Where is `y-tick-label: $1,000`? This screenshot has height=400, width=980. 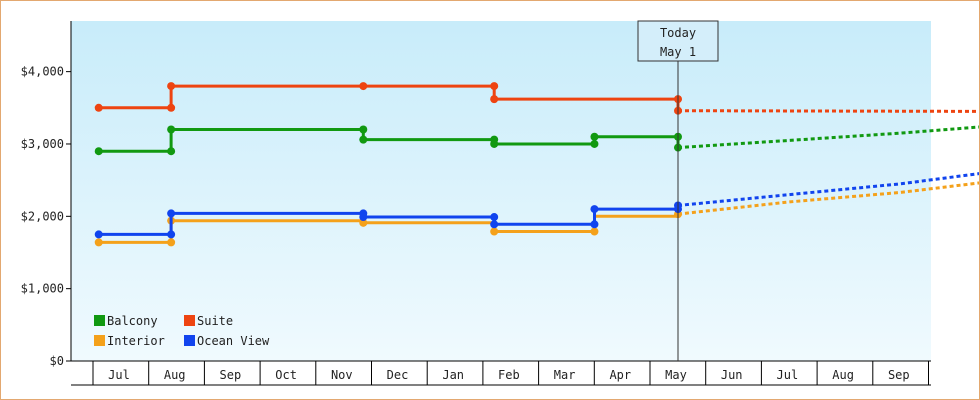
y-tick-label: $1,000 is located at coordinates (42, 289).